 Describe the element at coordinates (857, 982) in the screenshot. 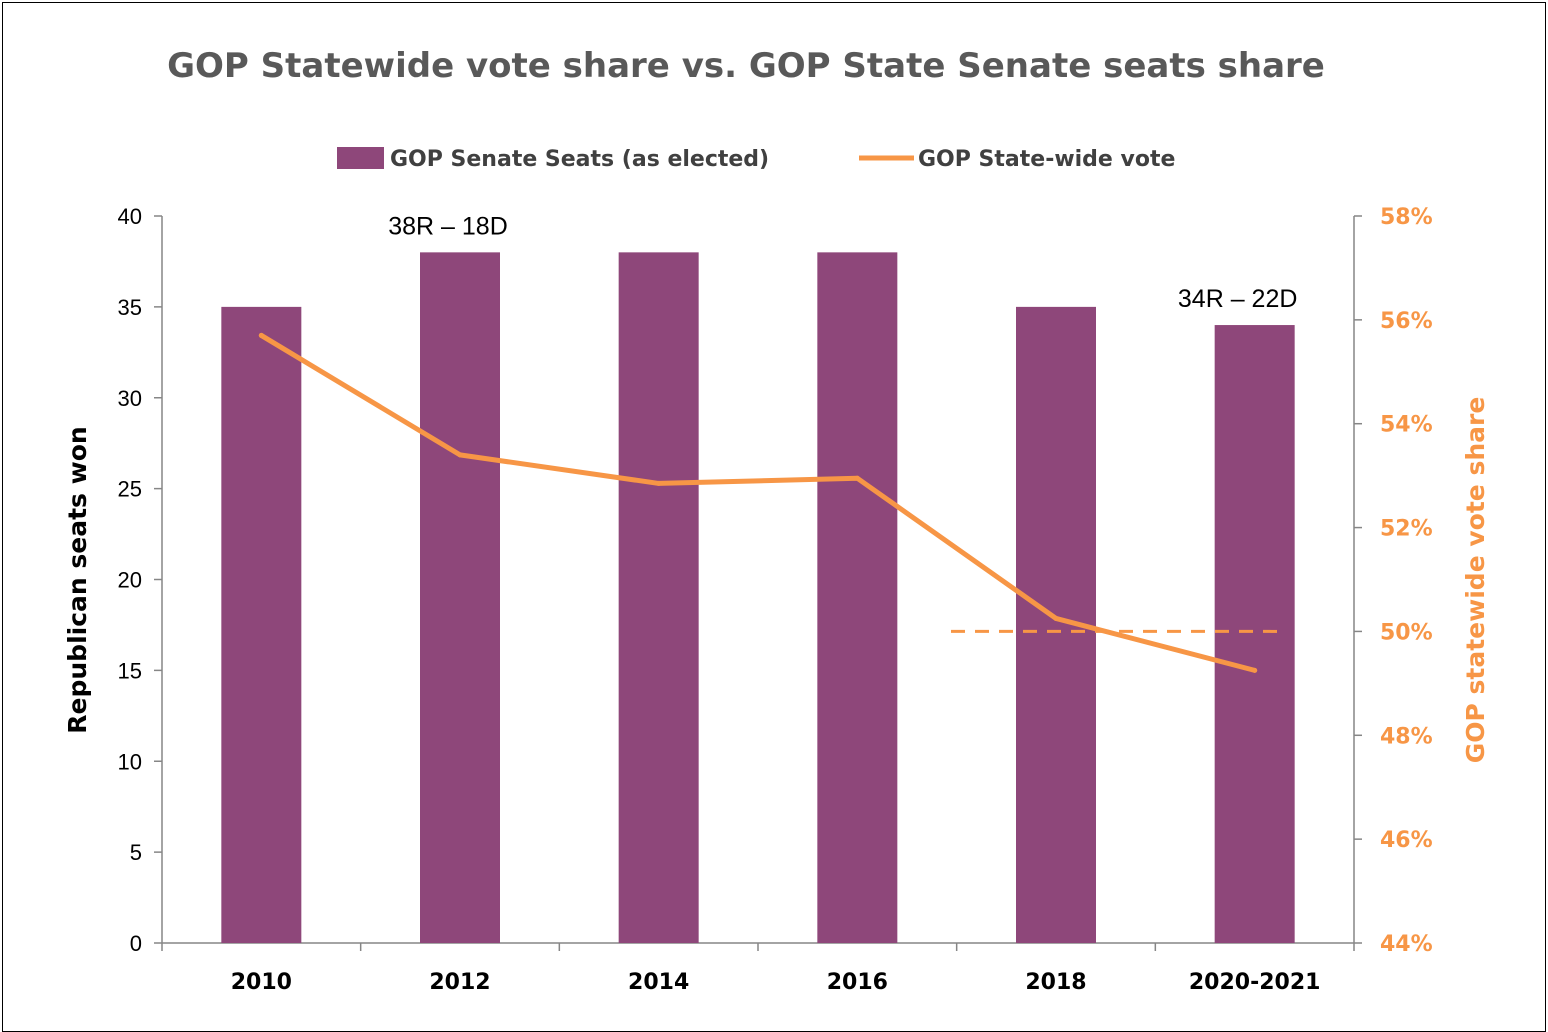

I see `x-tick-label: 2016` at that location.